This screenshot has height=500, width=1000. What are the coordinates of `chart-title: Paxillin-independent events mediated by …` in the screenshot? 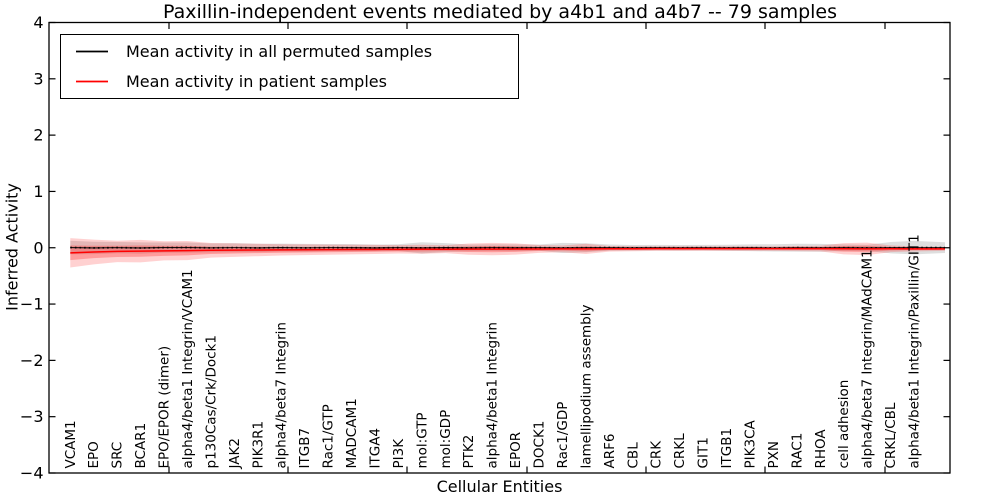 It's located at (500, 12).